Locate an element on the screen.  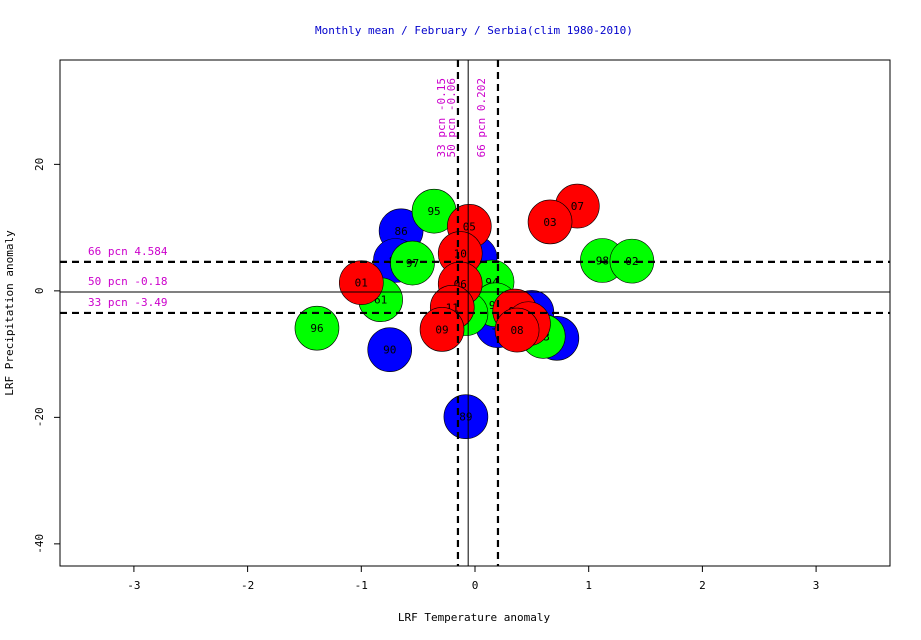
data-point-label: 09 is located at coordinates (441, 329).